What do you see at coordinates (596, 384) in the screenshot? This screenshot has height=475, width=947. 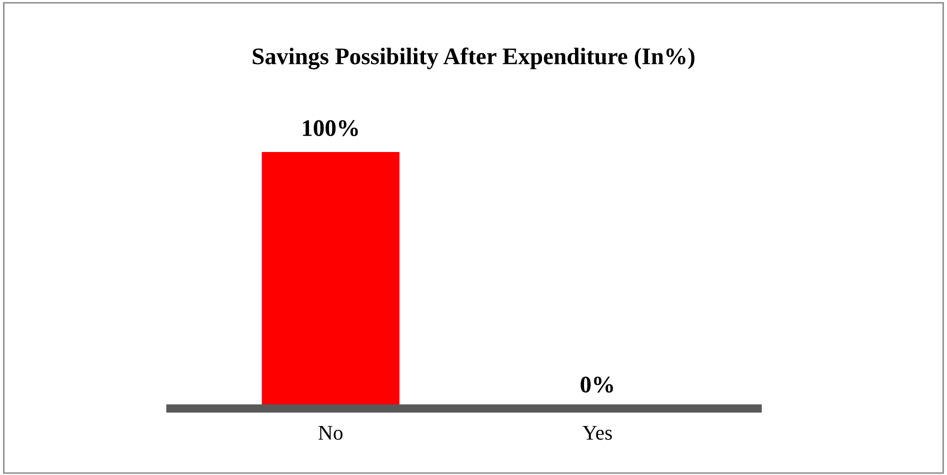 I see `data-label: 0%` at bounding box center [596, 384].